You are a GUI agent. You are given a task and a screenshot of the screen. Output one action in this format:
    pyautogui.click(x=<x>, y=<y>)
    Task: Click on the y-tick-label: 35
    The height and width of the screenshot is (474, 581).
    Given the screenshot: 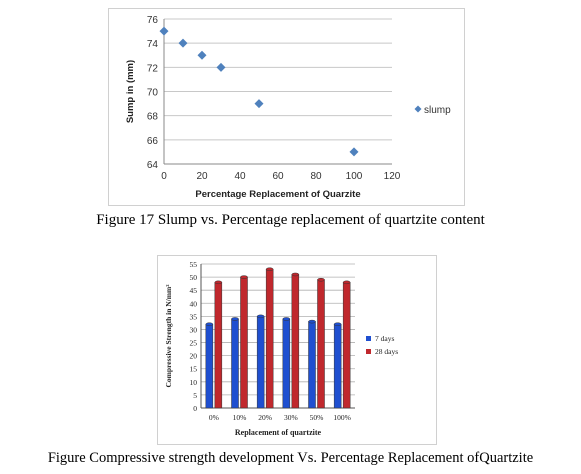 What is the action you would take?
    pyautogui.click(x=194, y=316)
    